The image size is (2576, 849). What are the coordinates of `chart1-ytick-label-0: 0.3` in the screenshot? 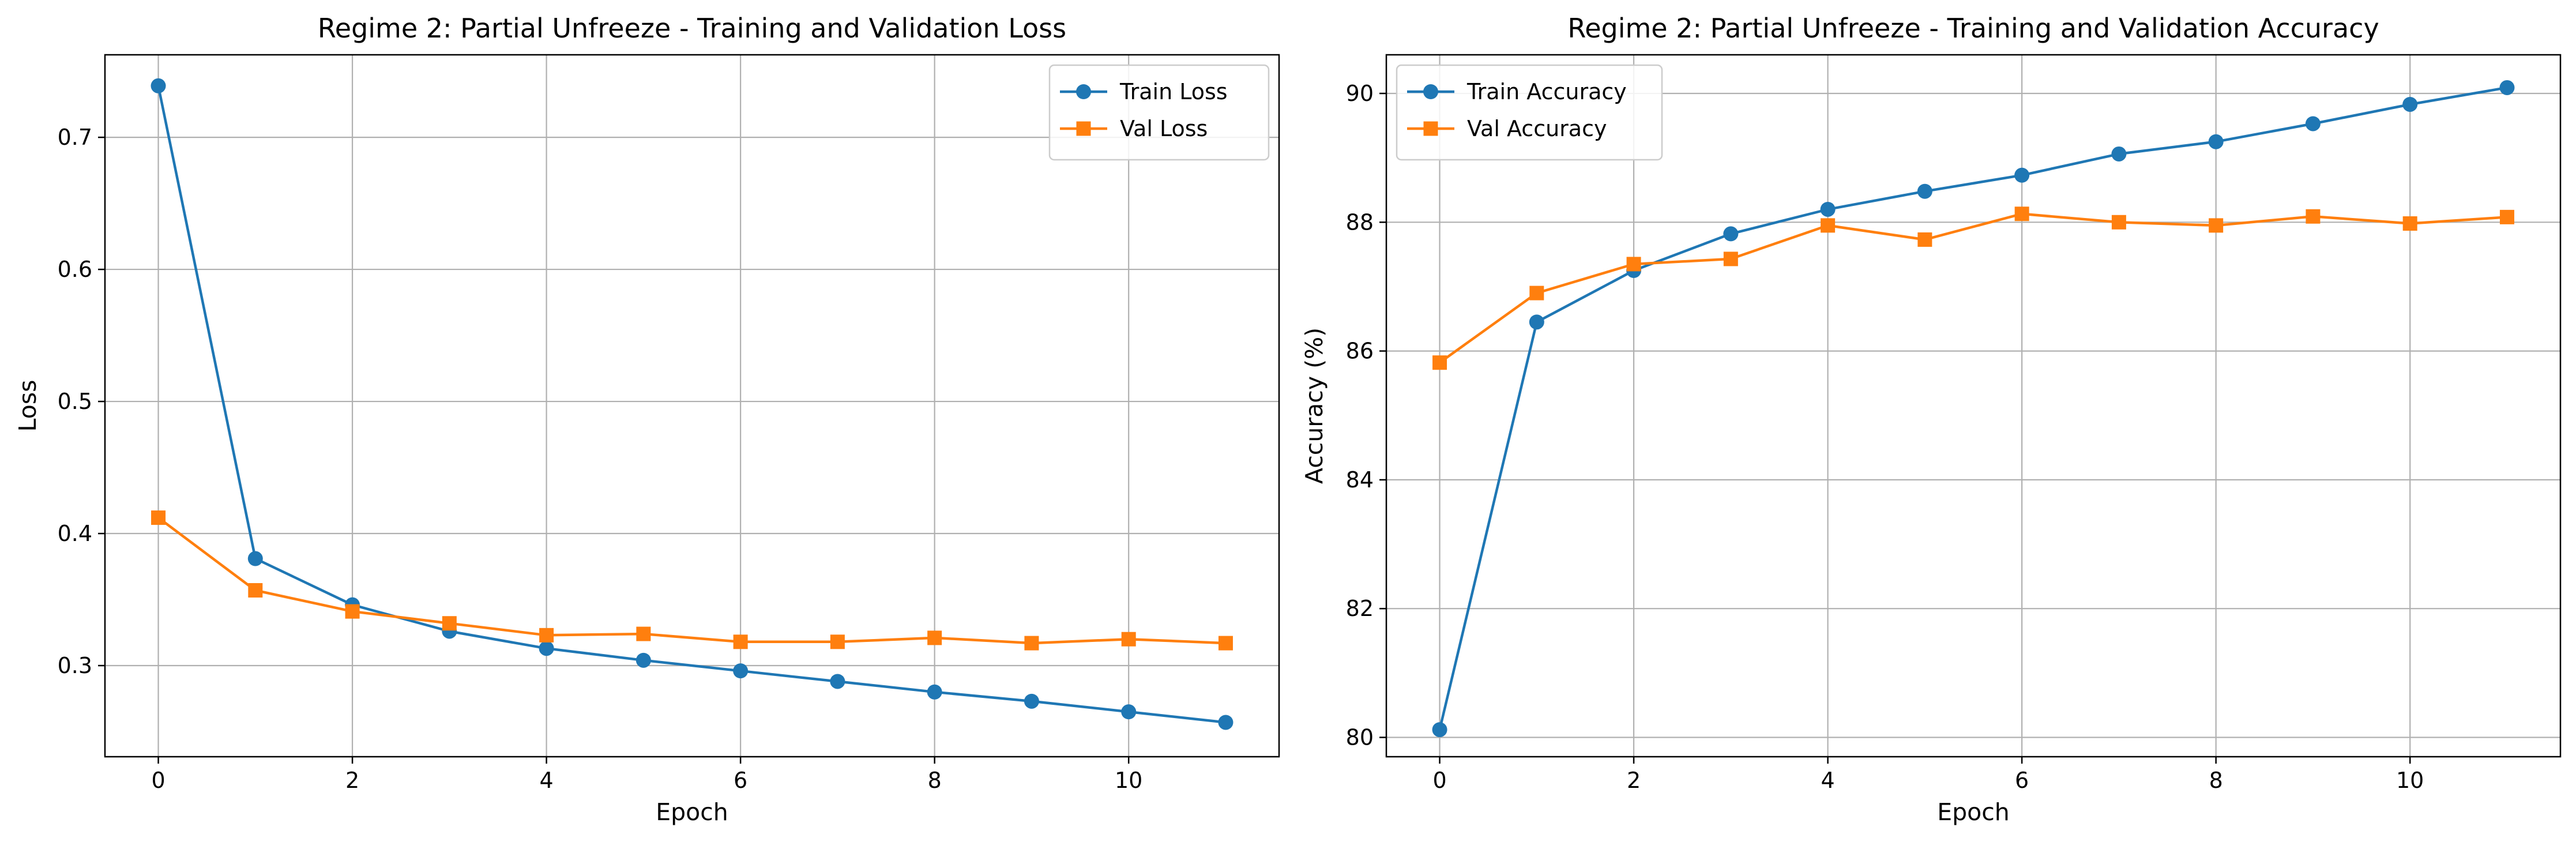 It's located at (75, 665).